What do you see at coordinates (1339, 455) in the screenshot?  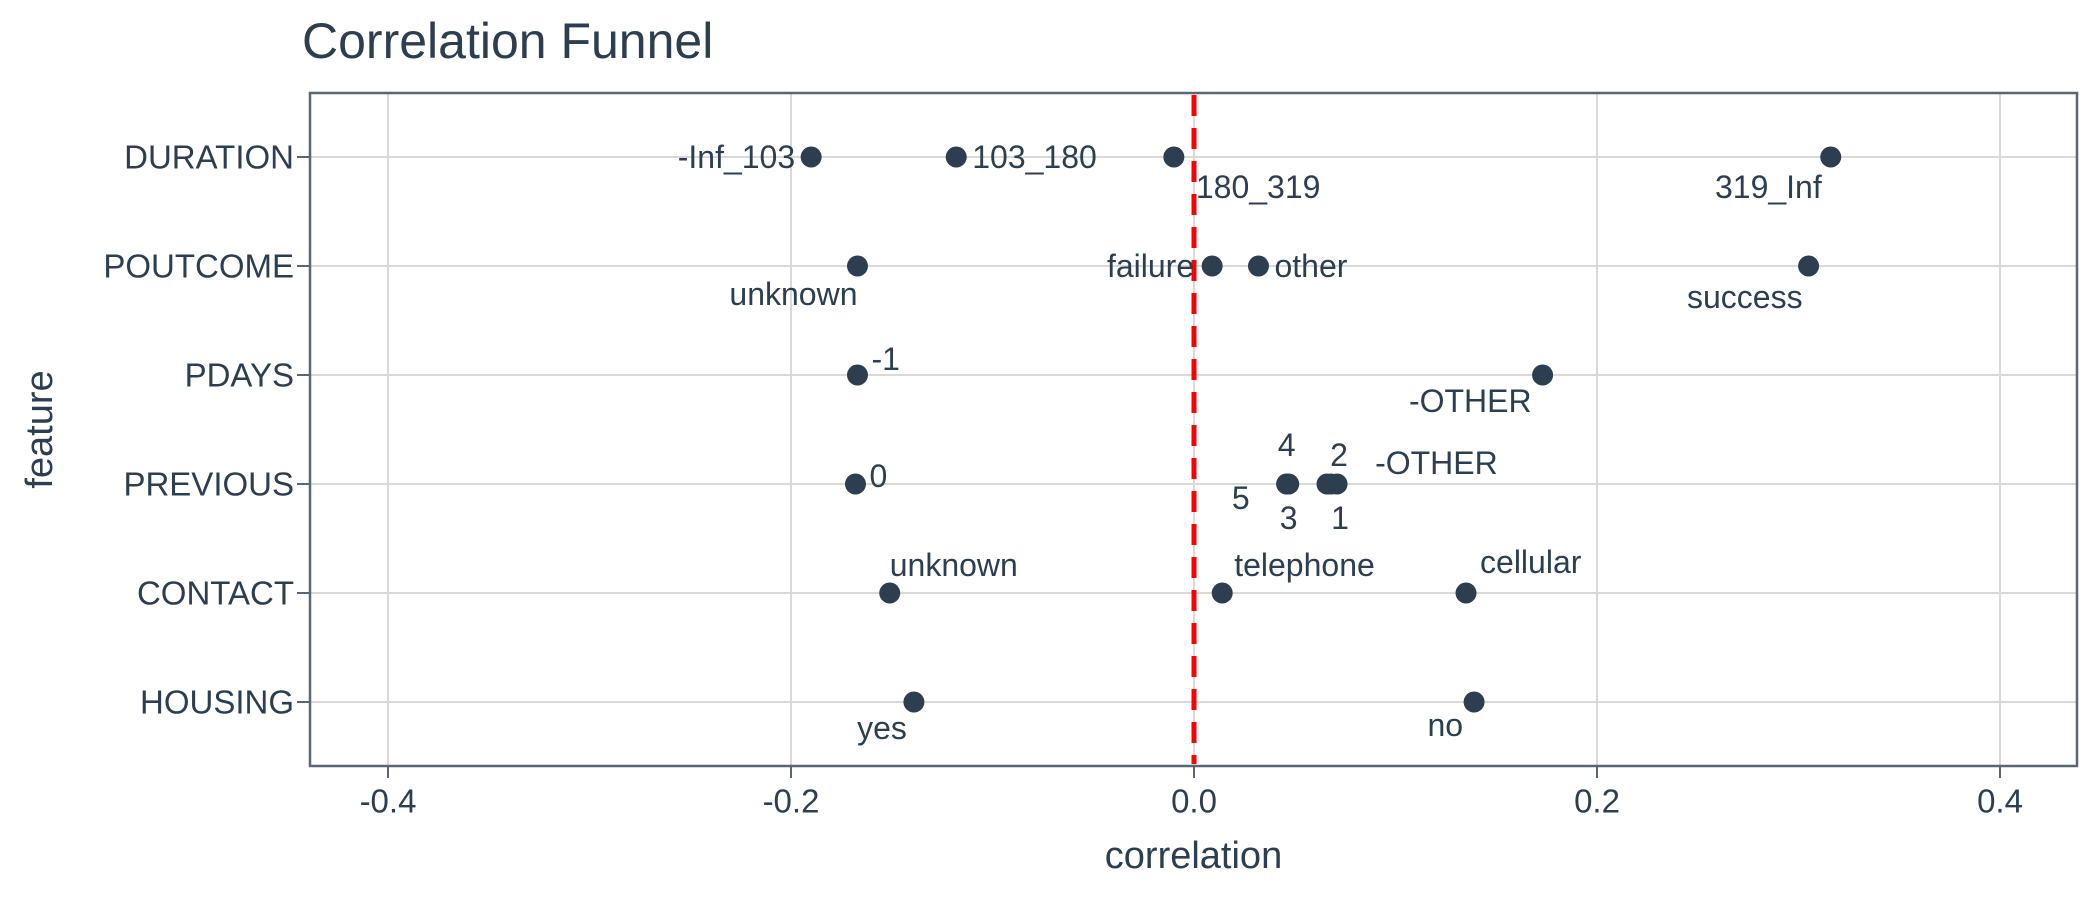 I see `data-label-previous-2: 2` at bounding box center [1339, 455].